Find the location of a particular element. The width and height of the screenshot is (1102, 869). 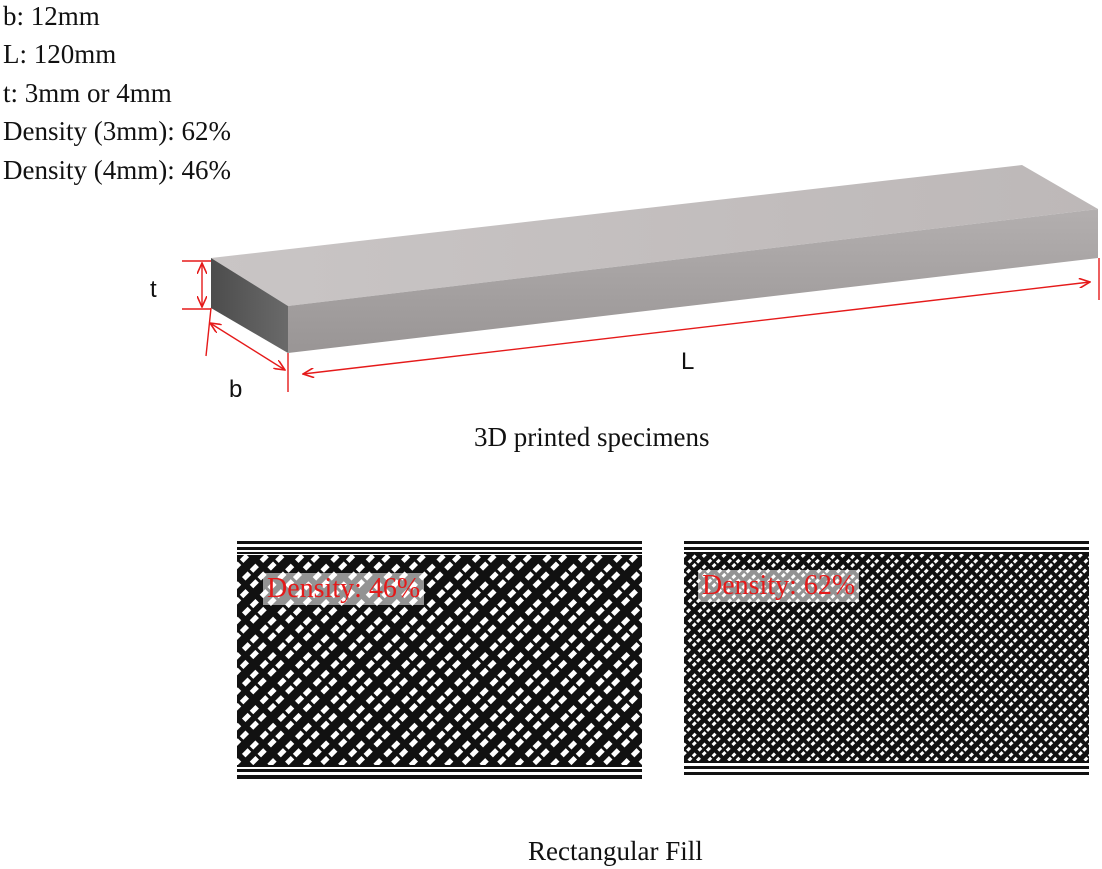

spec-density-4mm: Density (4mm): 46% is located at coordinates (117, 170).